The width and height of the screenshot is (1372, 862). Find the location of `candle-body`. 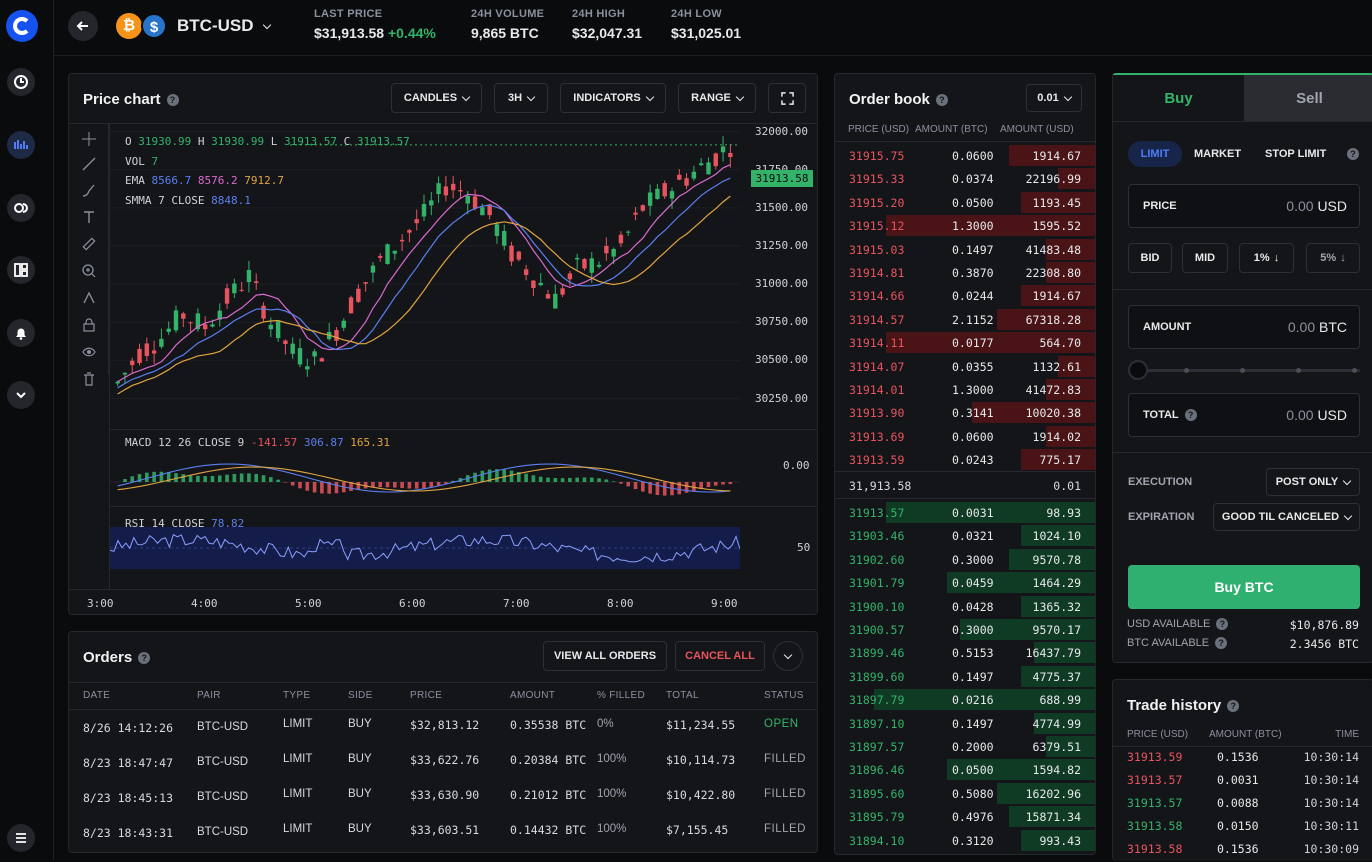

candle-body is located at coordinates (621, 239).